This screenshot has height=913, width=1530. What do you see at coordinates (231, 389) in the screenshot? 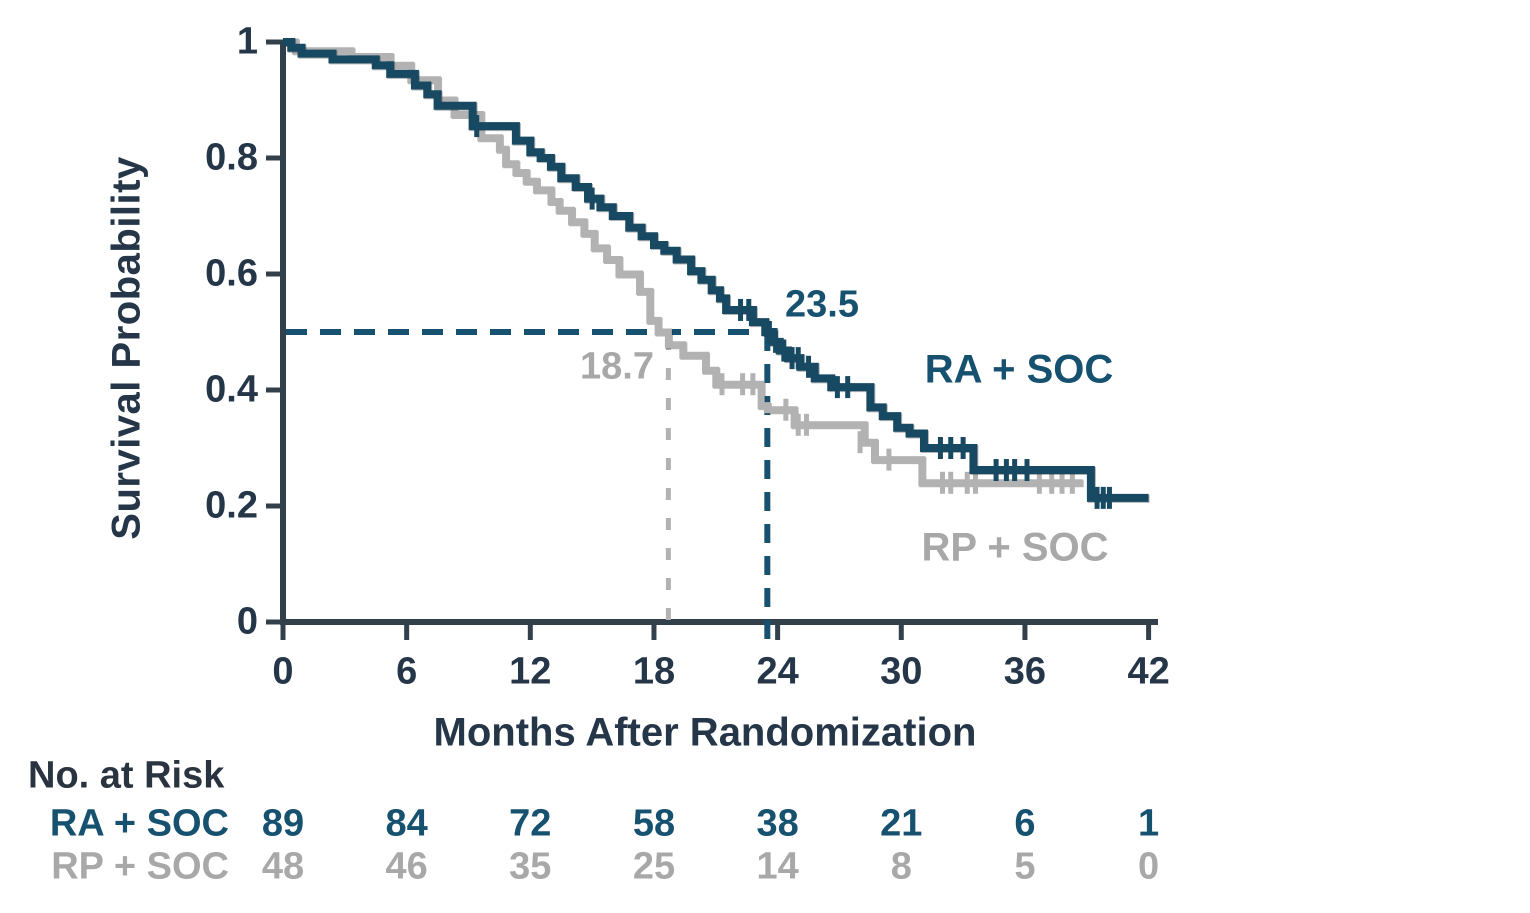
I see `y-tick-label: 0.4` at bounding box center [231, 389].